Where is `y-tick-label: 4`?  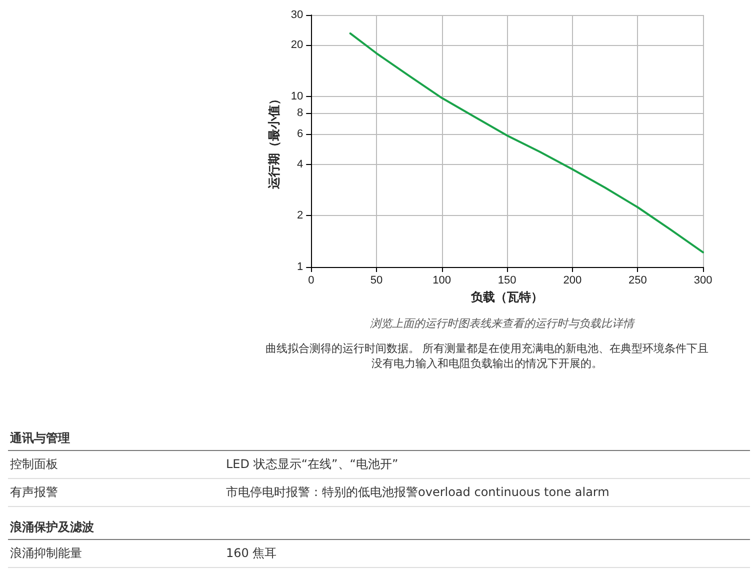 y-tick-label: 4 is located at coordinates (300, 164).